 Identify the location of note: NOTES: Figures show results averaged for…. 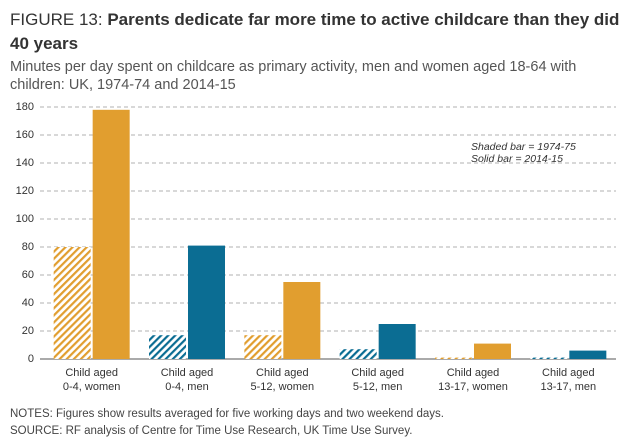
(227, 414).